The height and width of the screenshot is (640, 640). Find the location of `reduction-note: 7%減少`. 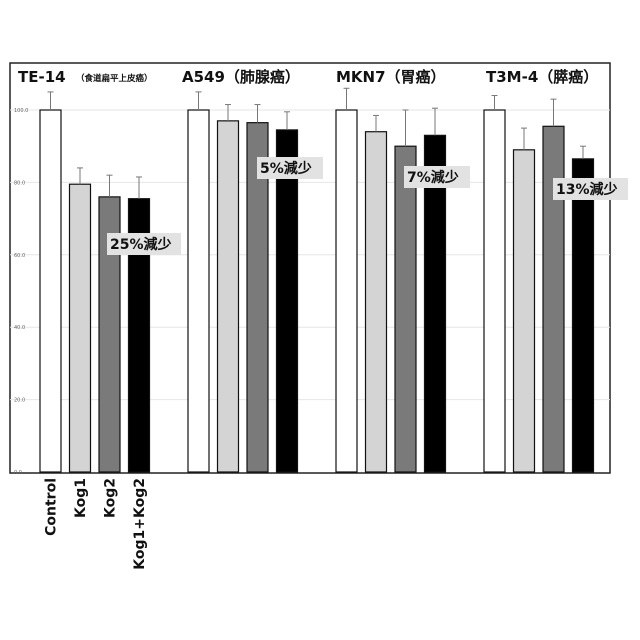

reduction-note: 7%減少 is located at coordinates (437, 177).